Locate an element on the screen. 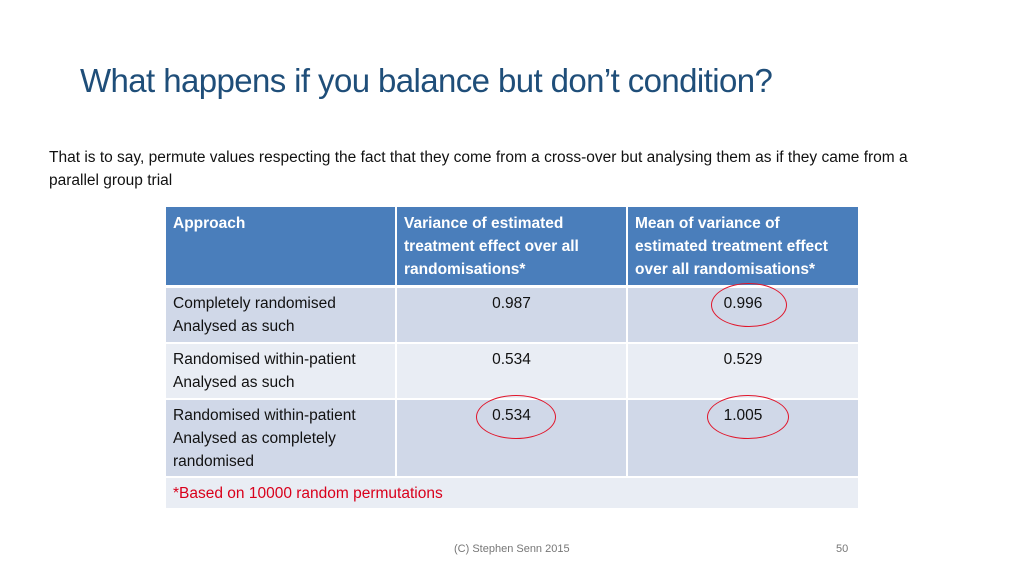 This screenshot has height=576, width=1024. mean-variance-cell: 1.005 is located at coordinates (742, 436).